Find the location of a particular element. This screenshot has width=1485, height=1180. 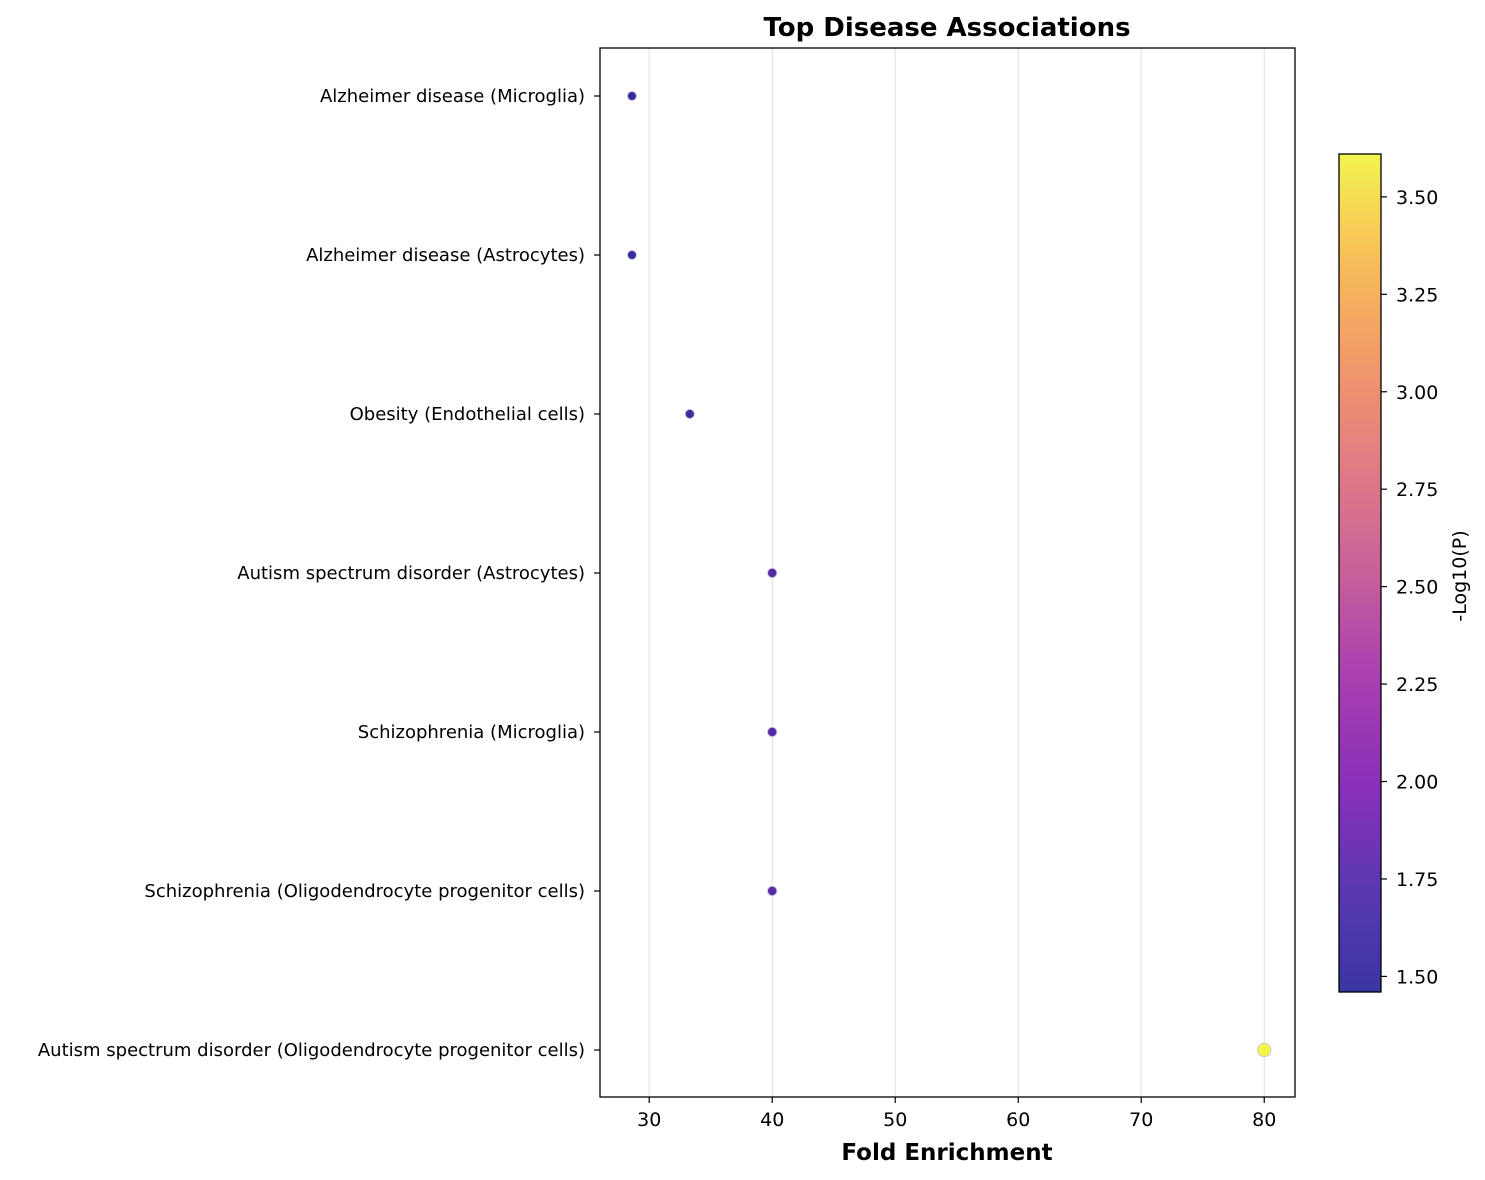

category-label: Autism spectrum disorder (Astrocytes) is located at coordinates (411, 573).